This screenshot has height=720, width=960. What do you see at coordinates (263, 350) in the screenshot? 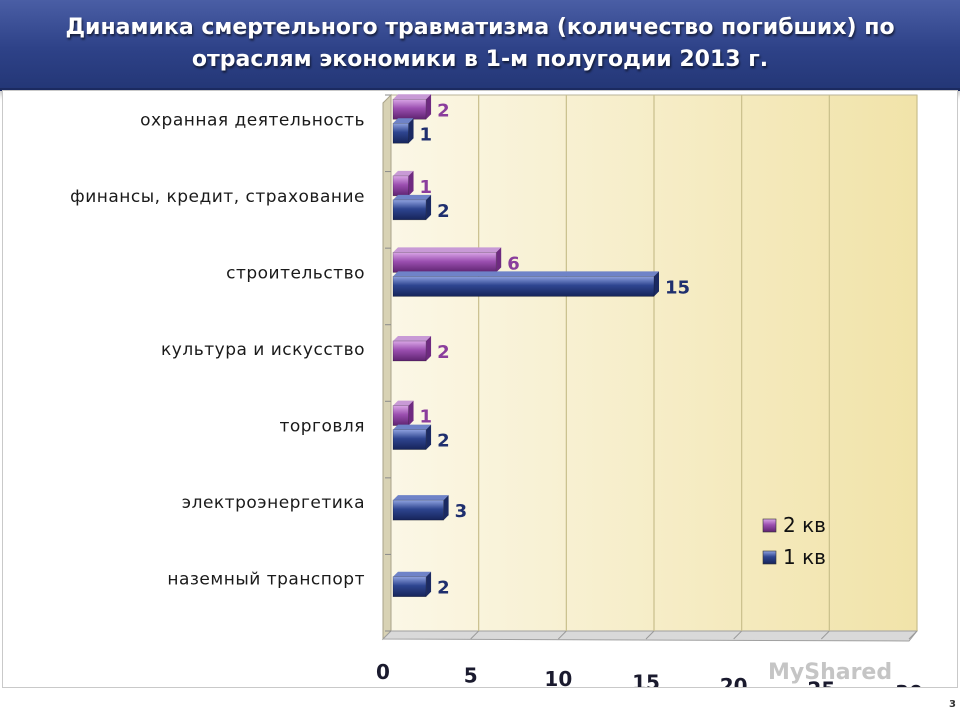
I see `category-label: культура и искусство` at bounding box center [263, 350].